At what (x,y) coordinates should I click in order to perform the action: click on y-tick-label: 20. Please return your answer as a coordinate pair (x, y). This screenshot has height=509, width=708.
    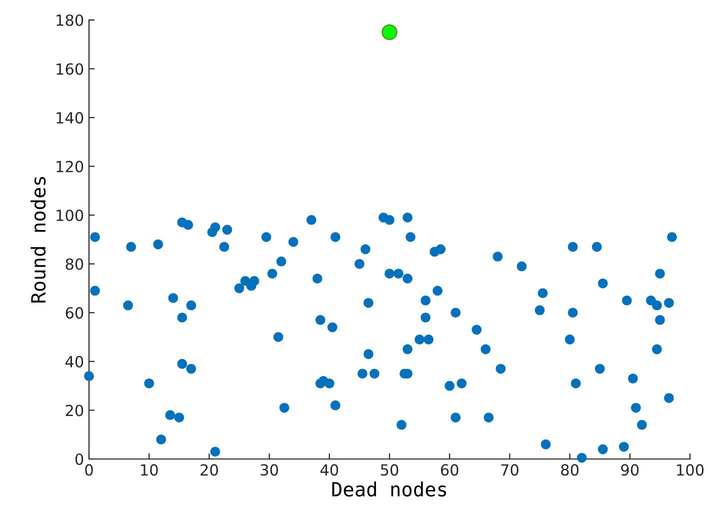
    Looking at the image, I should click on (75, 410).